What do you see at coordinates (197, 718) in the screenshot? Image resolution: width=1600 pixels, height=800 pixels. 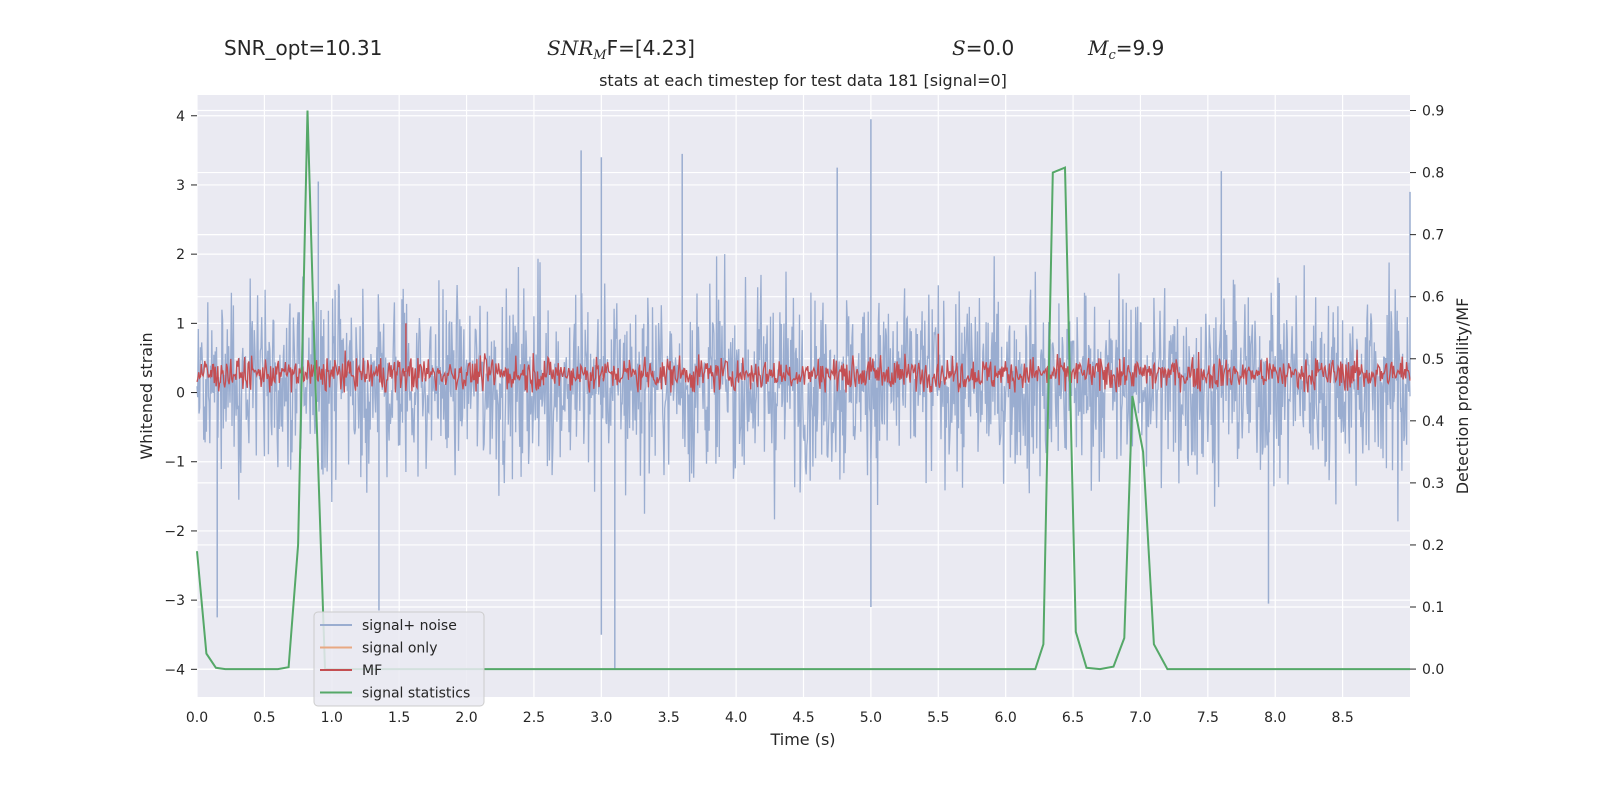 I see `x-tick-label: 0.0` at bounding box center [197, 718].